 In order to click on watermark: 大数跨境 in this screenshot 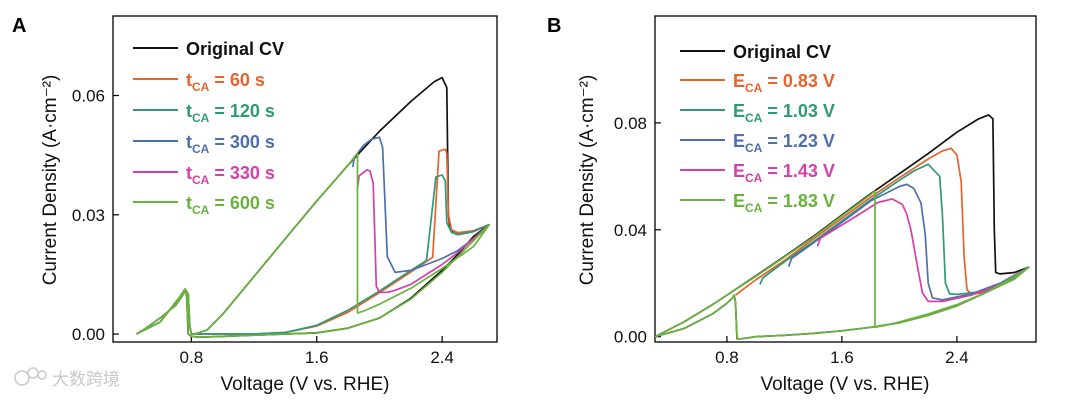, I will do `click(67, 378)`.